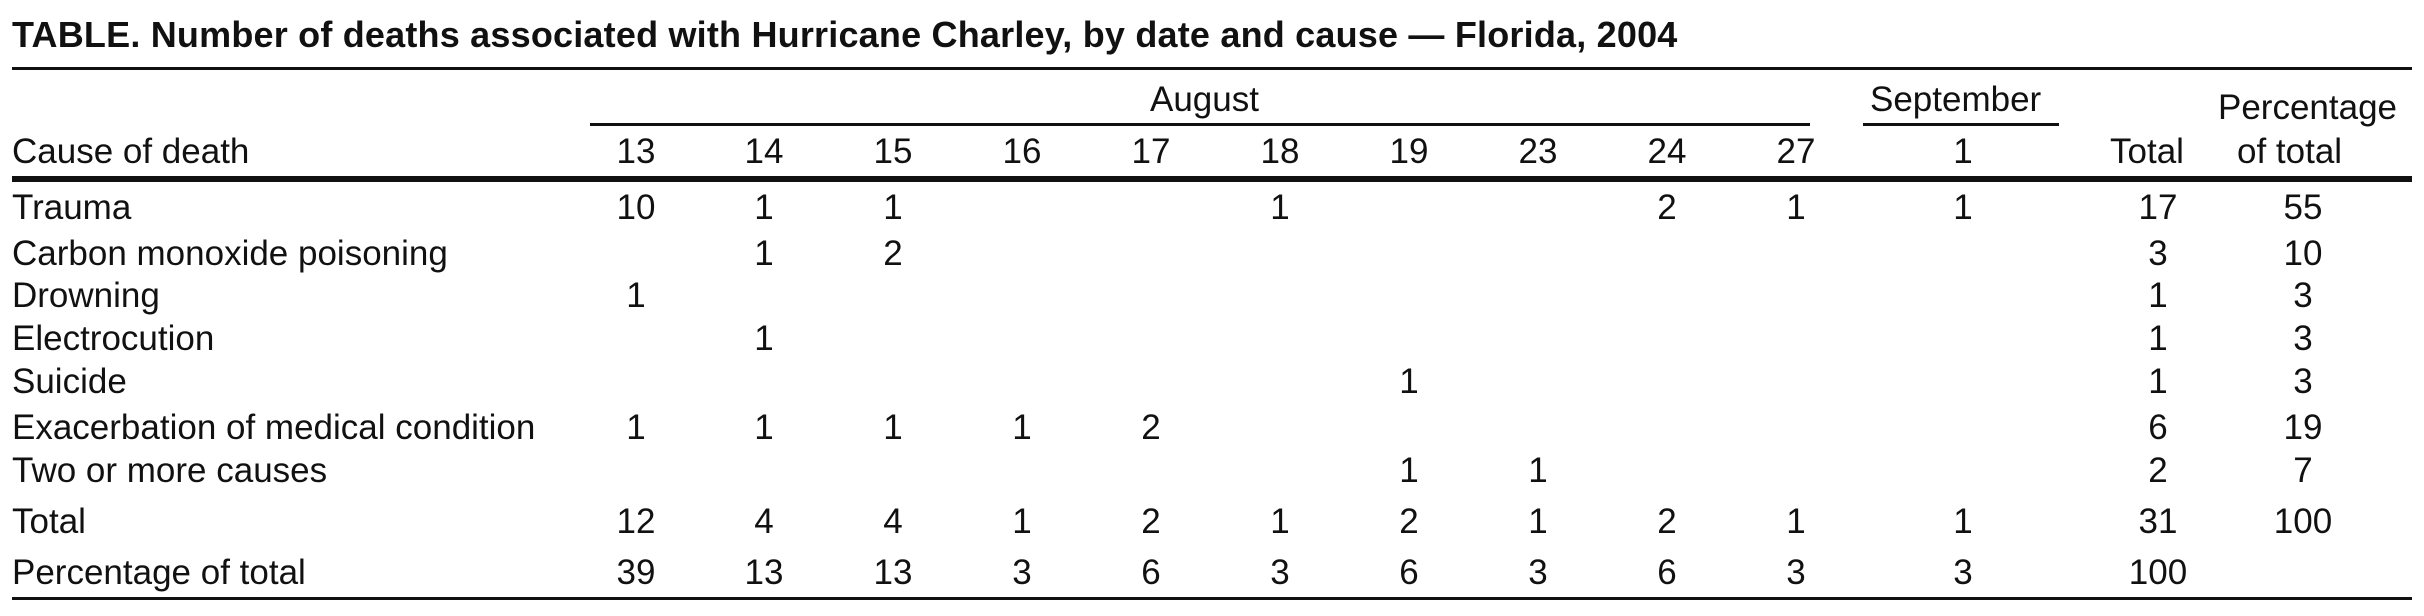 The width and height of the screenshot is (2424, 616). I want to click on september-group-header: September, so click(1956, 99).